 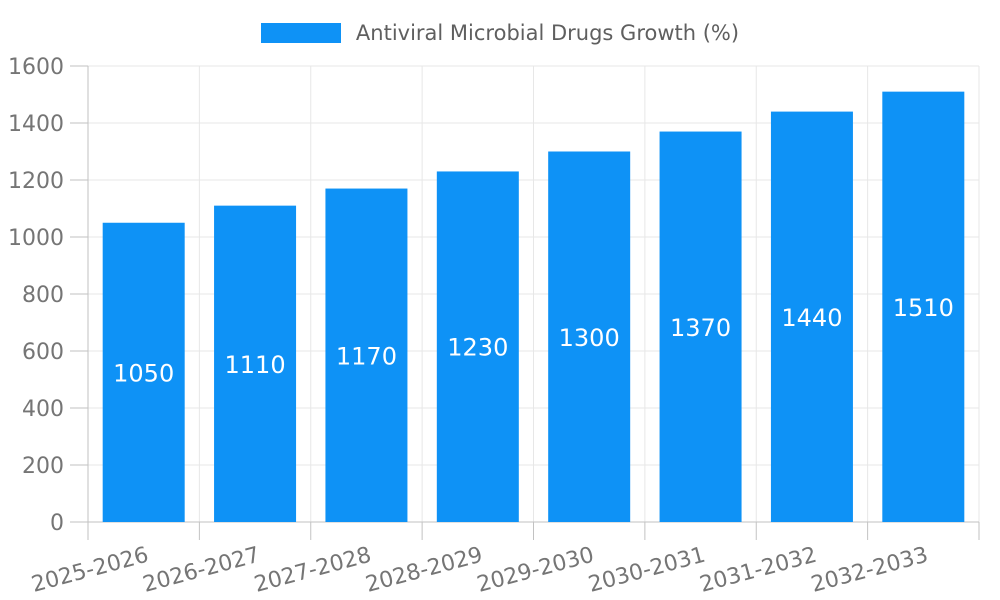 What do you see at coordinates (36, 124) in the screenshot?
I see `y-axis-tick-label: 1400` at bounding box center [36, 124].